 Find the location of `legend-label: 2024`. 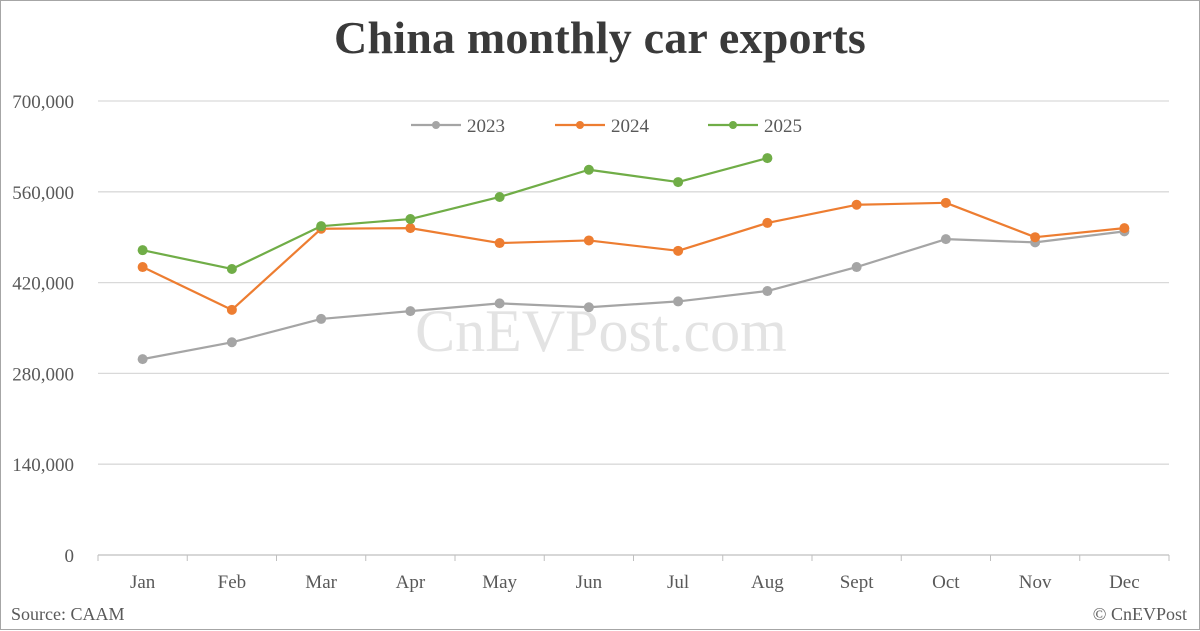

legend-label: 2024 is located at coordinates (630, 126).